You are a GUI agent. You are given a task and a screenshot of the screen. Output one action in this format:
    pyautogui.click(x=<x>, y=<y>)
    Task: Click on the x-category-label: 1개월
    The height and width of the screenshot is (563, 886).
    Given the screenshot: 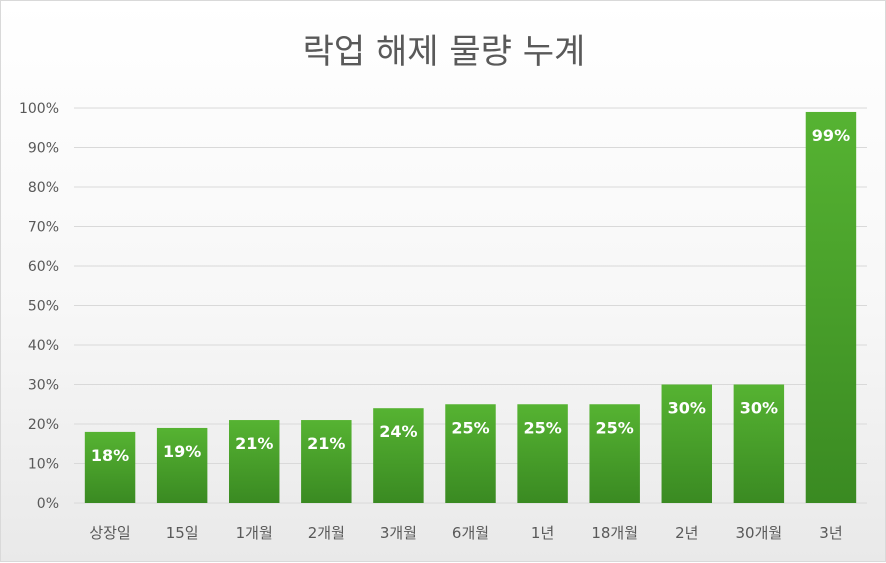 What is the action you would take?
    pyautogui.click(x=254, y=533)
    